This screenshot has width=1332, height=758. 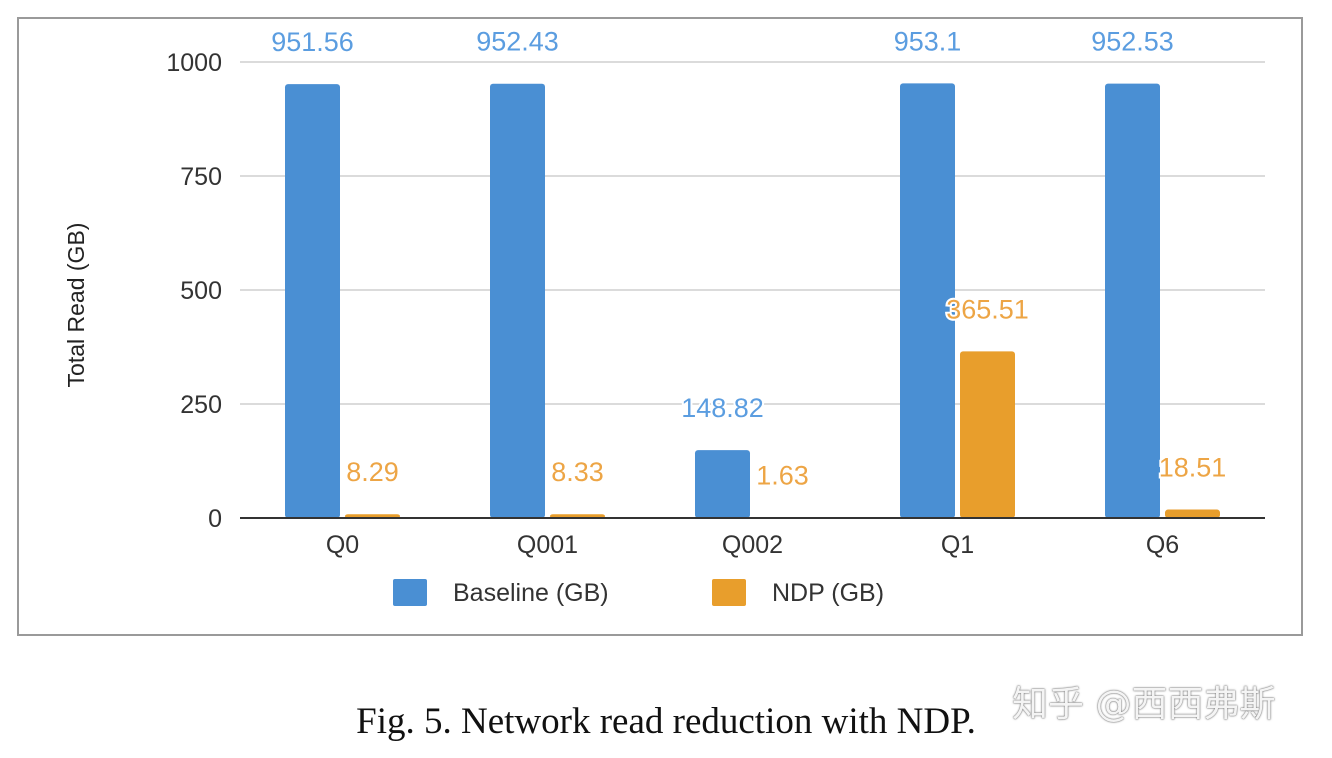 What do you see at coordinates (342, 545) in the screenshot?
I see `x-tick-label: Q0` at bounding box center [342, 545].